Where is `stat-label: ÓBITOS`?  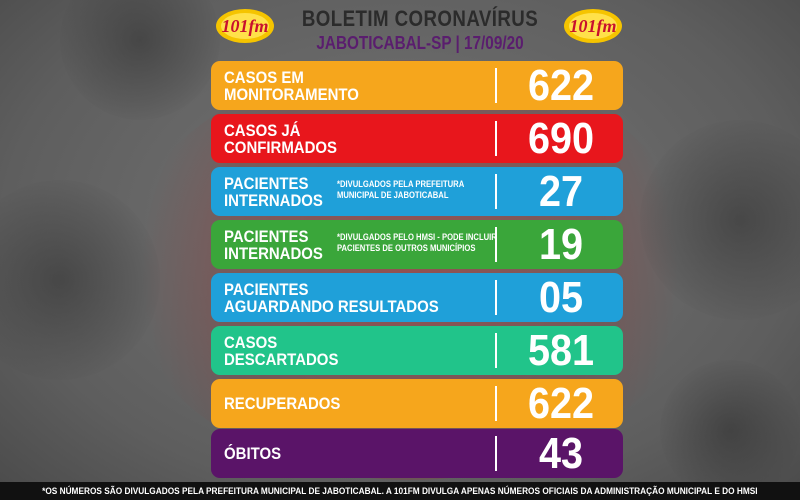 stat-label: ÓBITOS is located at coordinates (253, 453).